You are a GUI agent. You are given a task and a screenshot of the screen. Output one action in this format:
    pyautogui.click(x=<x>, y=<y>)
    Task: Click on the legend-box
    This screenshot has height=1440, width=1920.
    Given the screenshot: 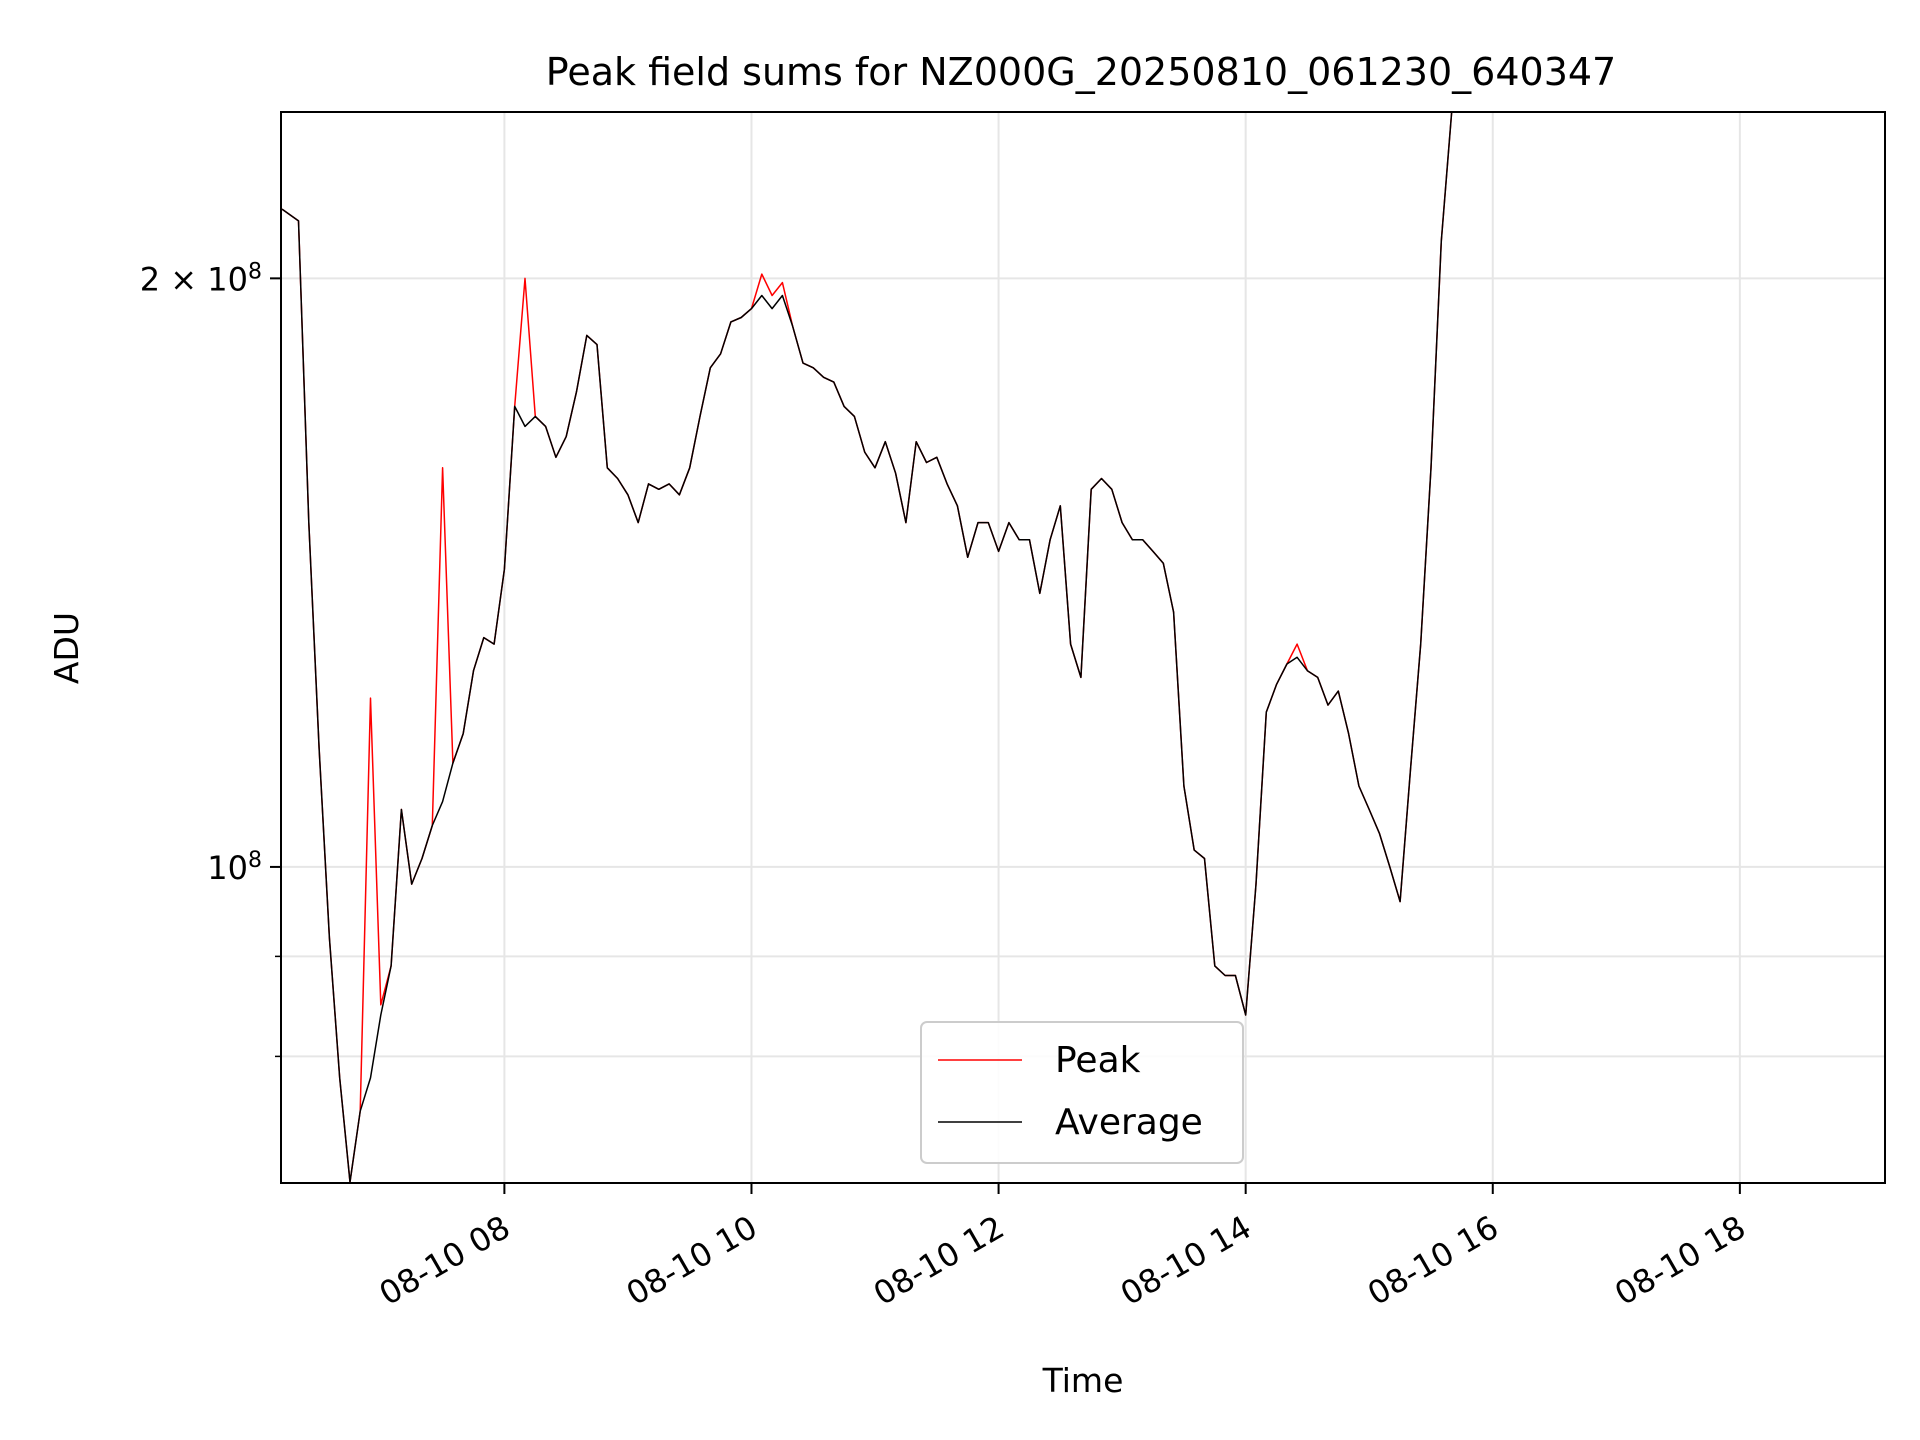 What is the action you would take?
    pyautogui.click(x=1082, y=1092)
    